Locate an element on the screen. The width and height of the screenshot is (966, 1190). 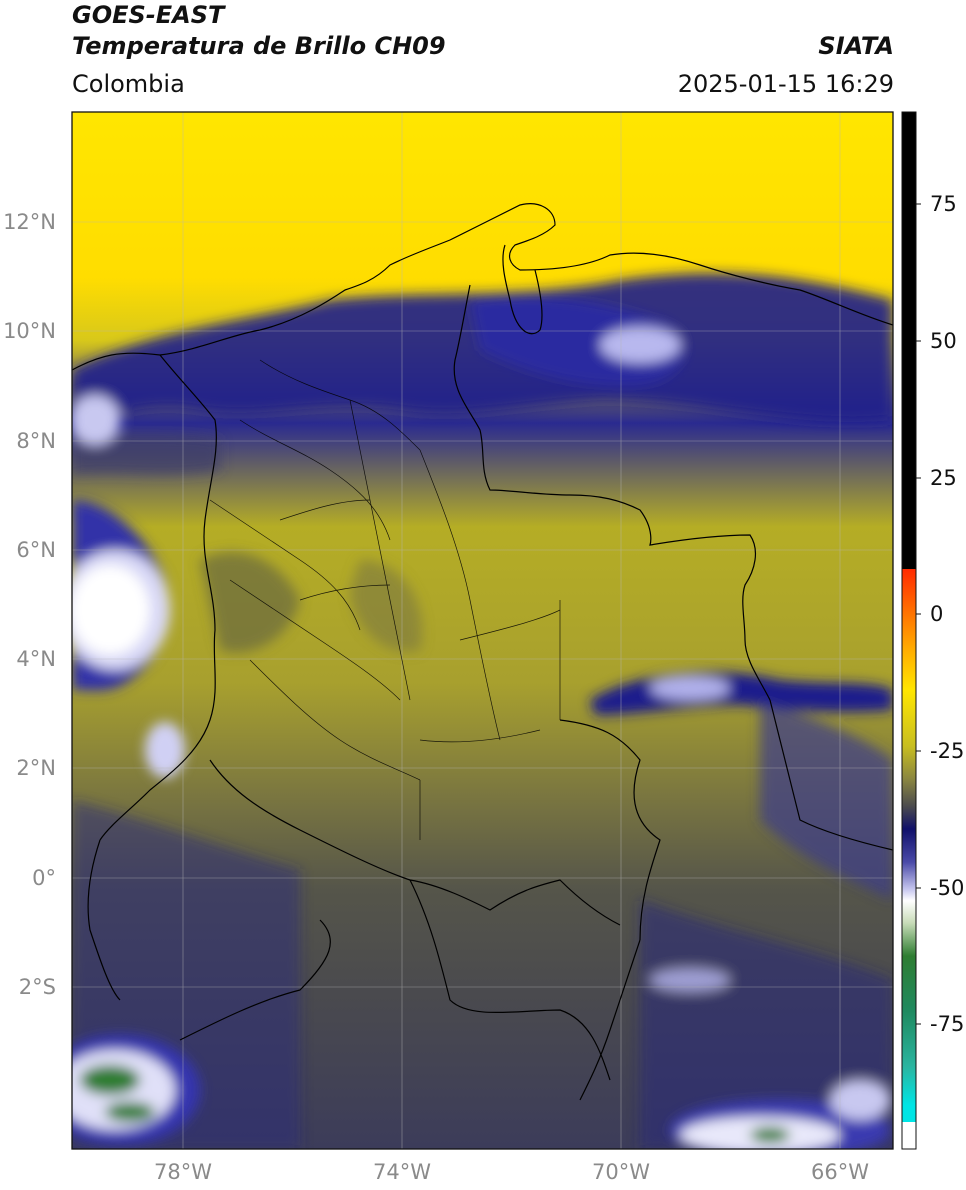
lon-label-78w: 78°W is located at coordinates (183, 1172).